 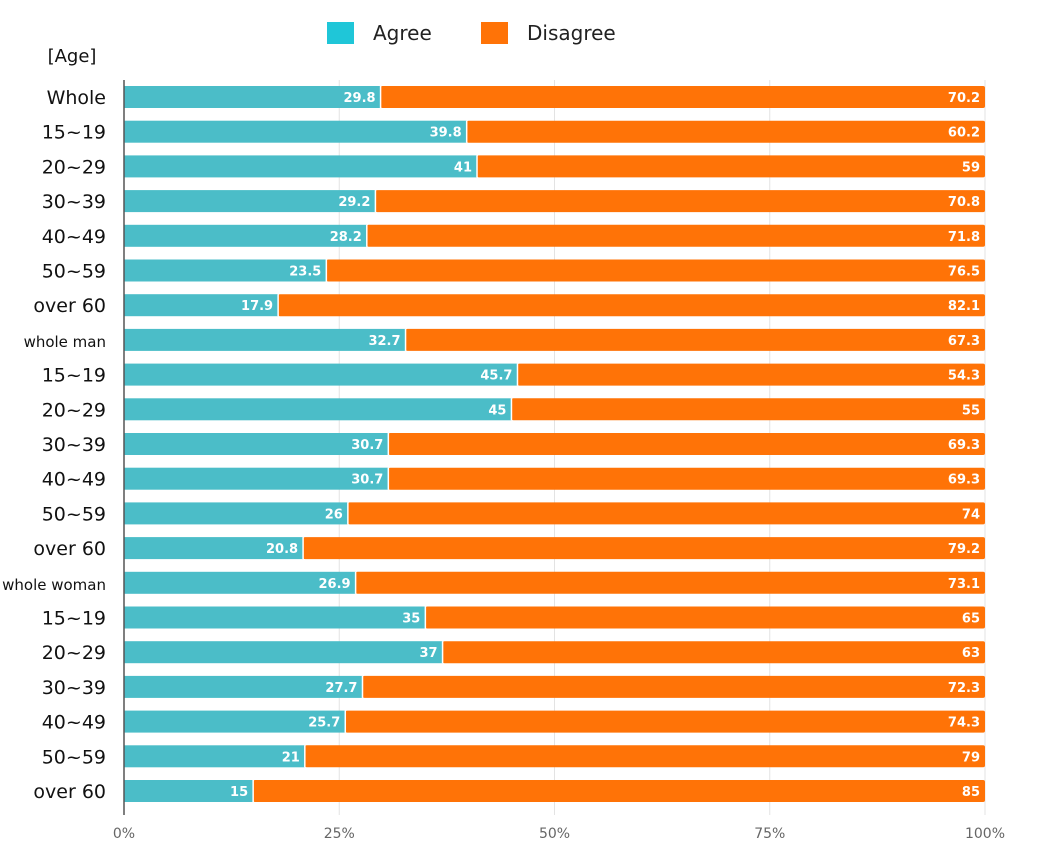 What do you see at coordinates (964, 445) in the screenshot?
I see `data-label-disagree: 69.3` at bounding box center [964, 445].